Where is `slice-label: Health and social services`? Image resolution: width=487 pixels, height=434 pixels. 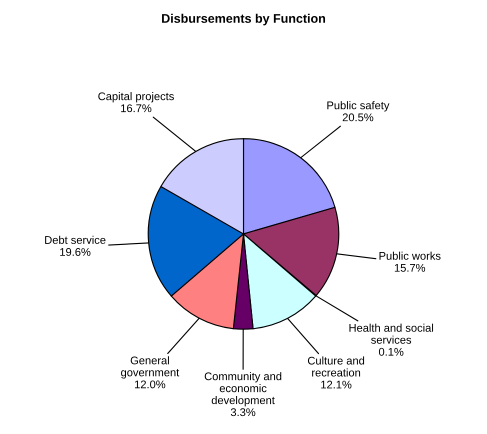
slice-label: Health and social services is located at coordinates (391, 334).